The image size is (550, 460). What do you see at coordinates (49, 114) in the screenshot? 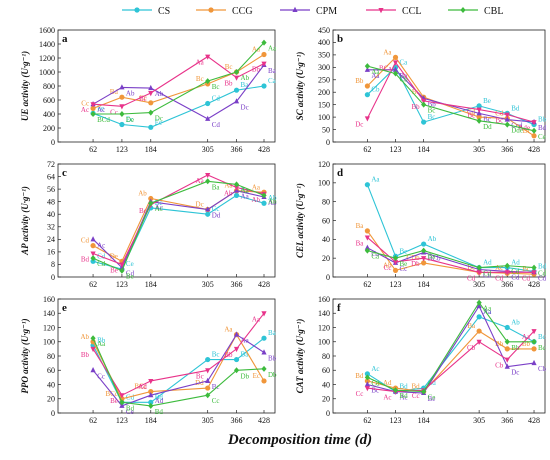
I see `panel-a-ytick-label: 400` at bounding box center [49, 114].